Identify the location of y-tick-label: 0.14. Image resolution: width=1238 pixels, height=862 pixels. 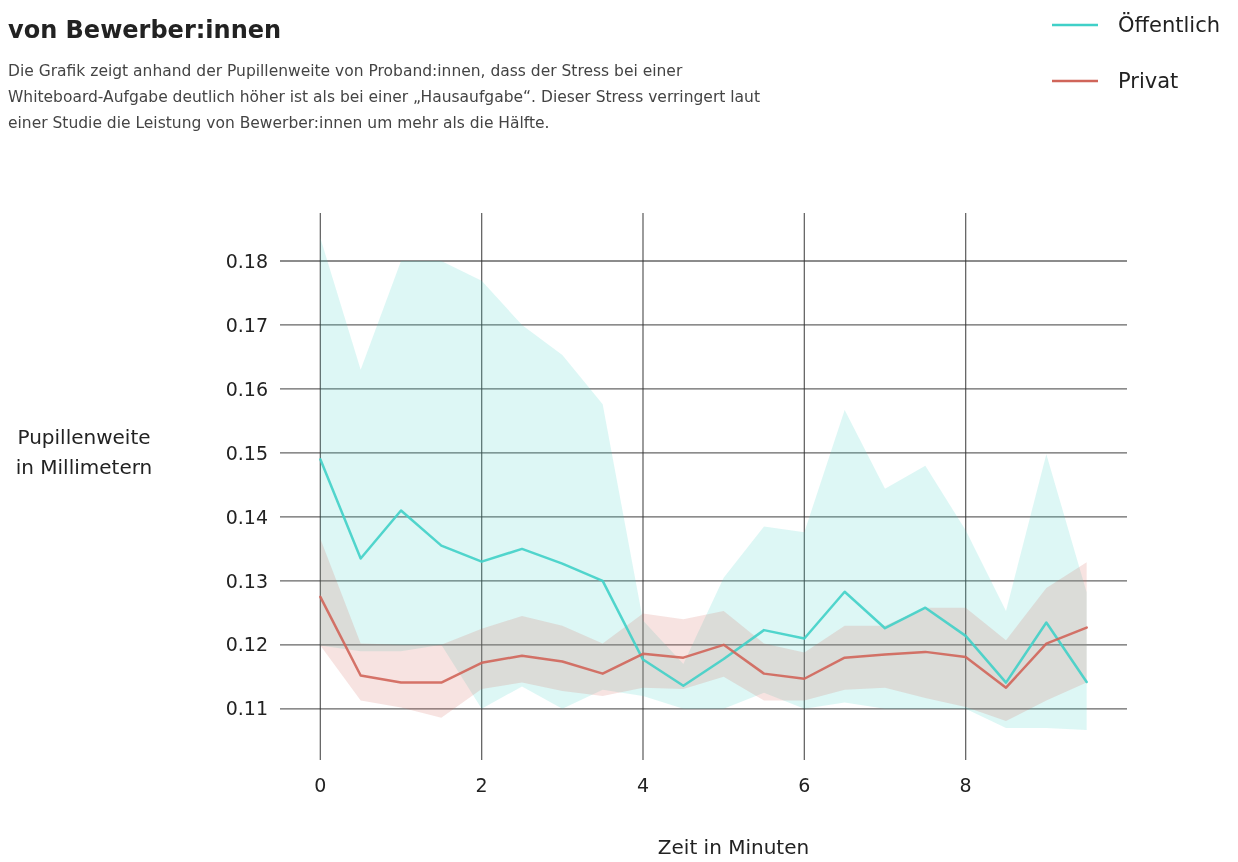
(246, 516).